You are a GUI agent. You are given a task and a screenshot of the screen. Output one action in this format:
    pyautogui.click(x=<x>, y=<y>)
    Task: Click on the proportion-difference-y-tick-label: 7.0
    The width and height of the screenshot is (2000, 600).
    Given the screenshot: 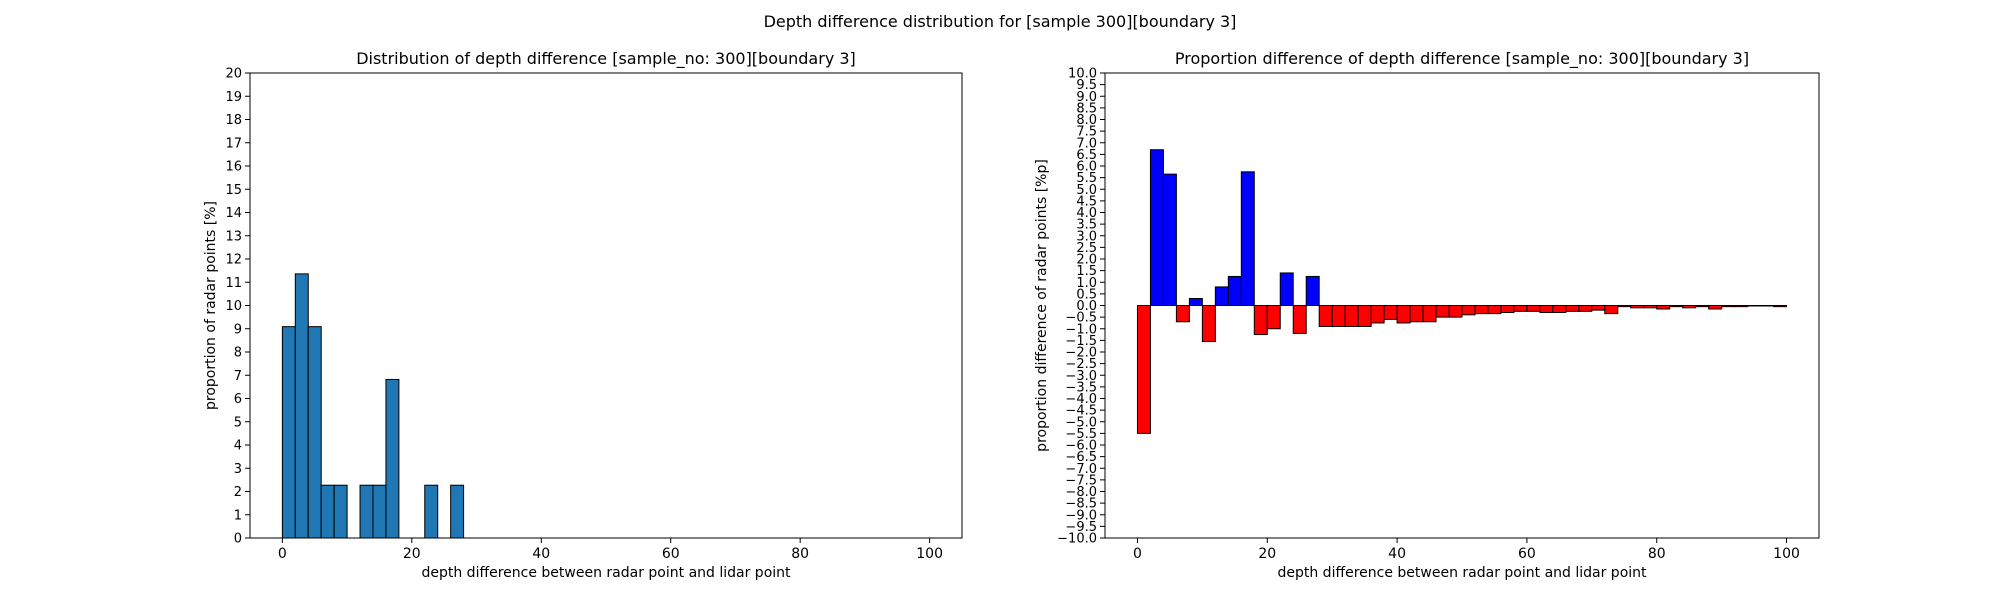 What is the action you would take?
    pyautogui.click(x=1086, y=143)
    